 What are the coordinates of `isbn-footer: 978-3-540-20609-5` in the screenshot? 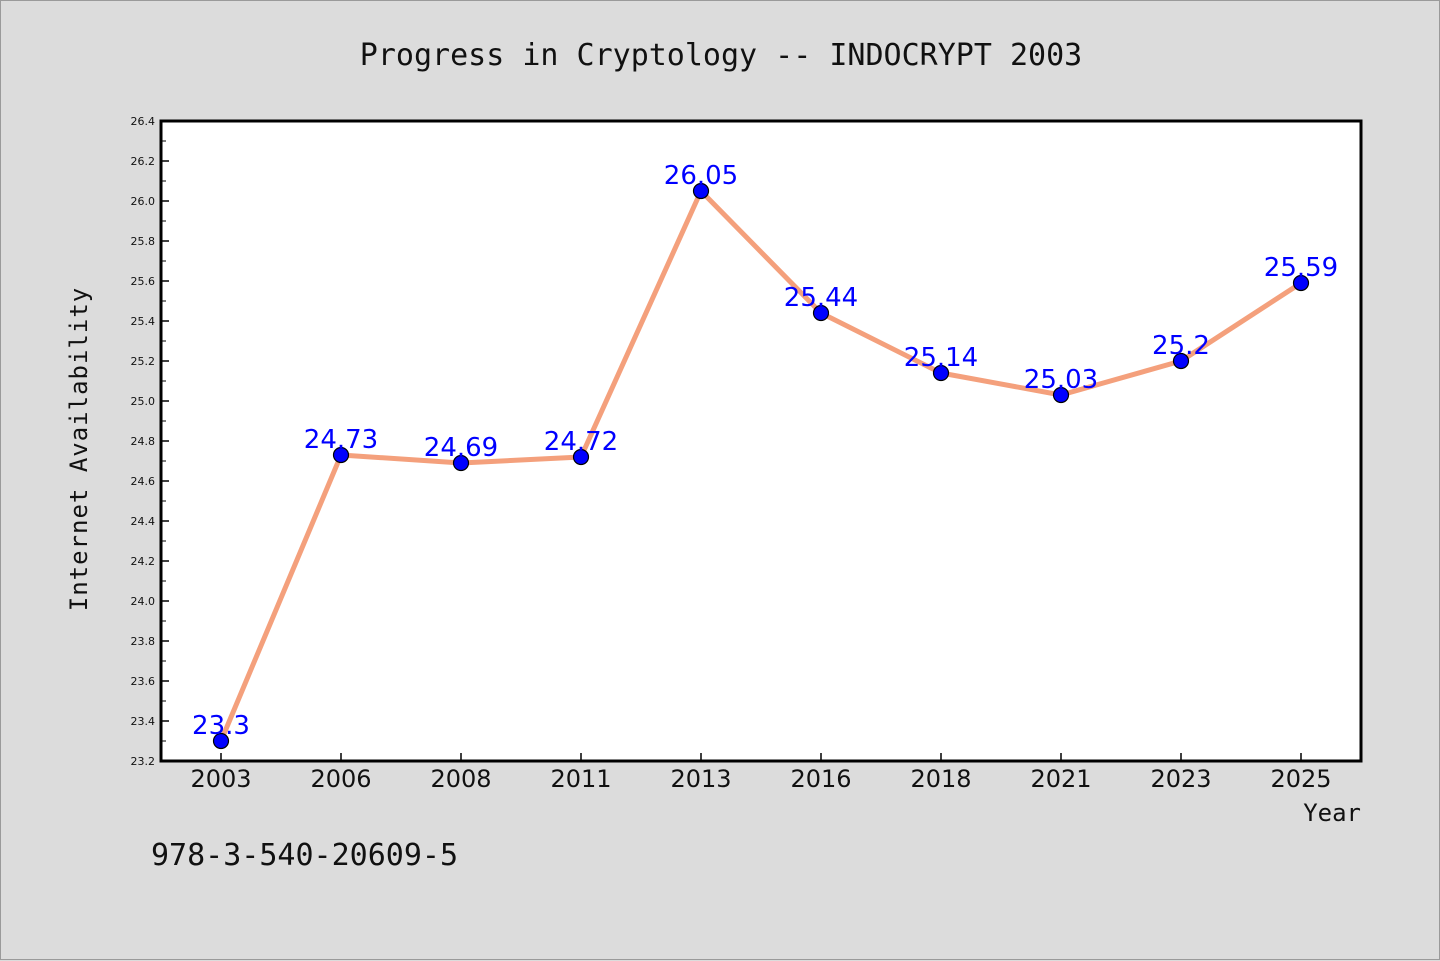 It's located at (304, 855).